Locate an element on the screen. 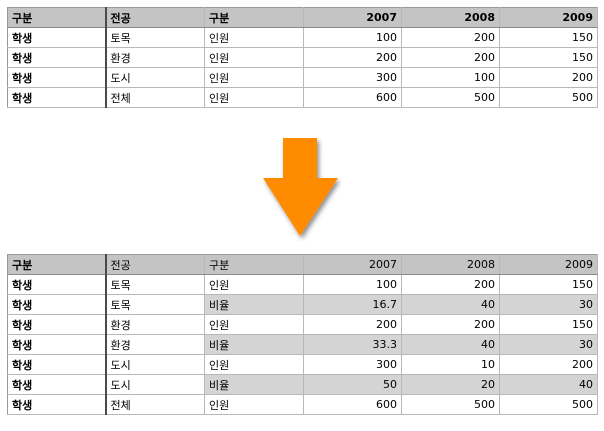 The image size is (604, 431). down-arrow-icon is located at coordinates (302, 189).